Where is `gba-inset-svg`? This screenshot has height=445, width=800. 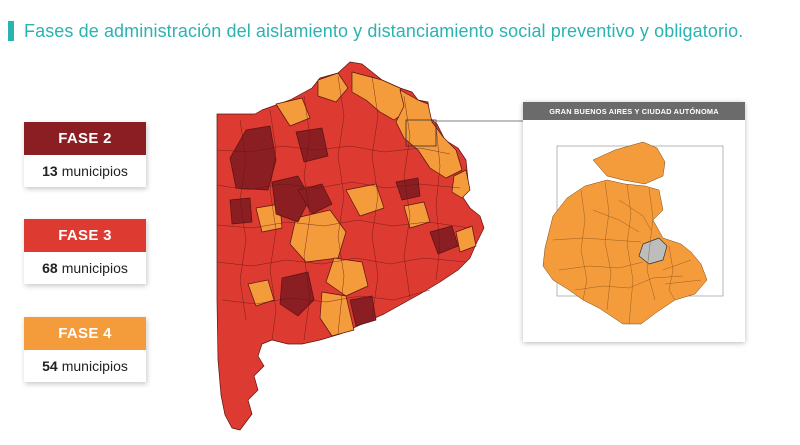 gba-inset-svg is located at coordinates (633, 233).